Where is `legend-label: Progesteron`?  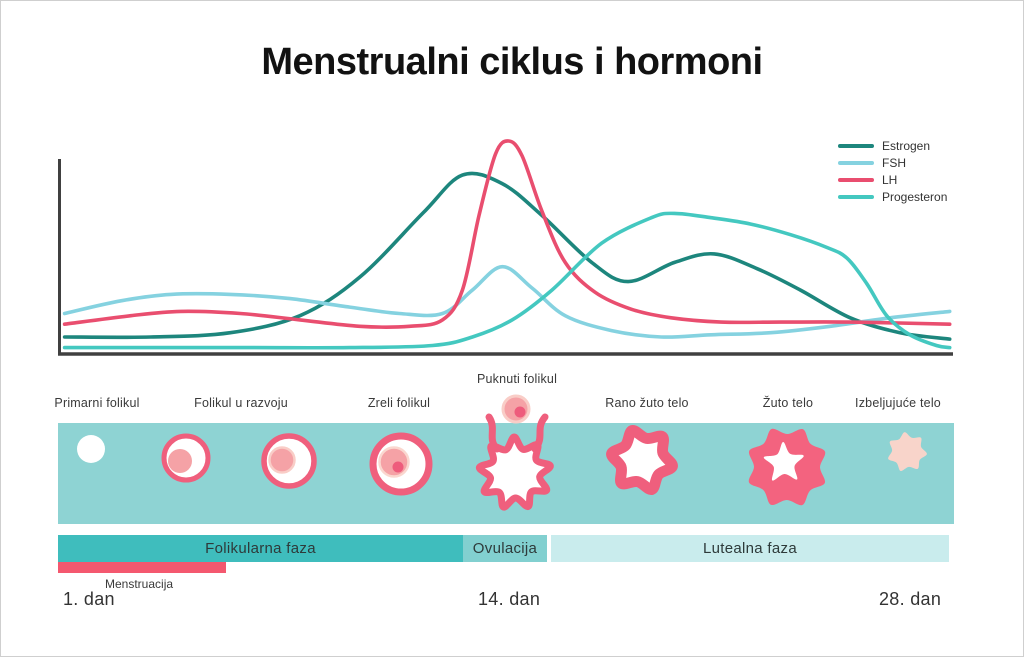
legend-label: Progesteron is located at coordinates (915, 196).